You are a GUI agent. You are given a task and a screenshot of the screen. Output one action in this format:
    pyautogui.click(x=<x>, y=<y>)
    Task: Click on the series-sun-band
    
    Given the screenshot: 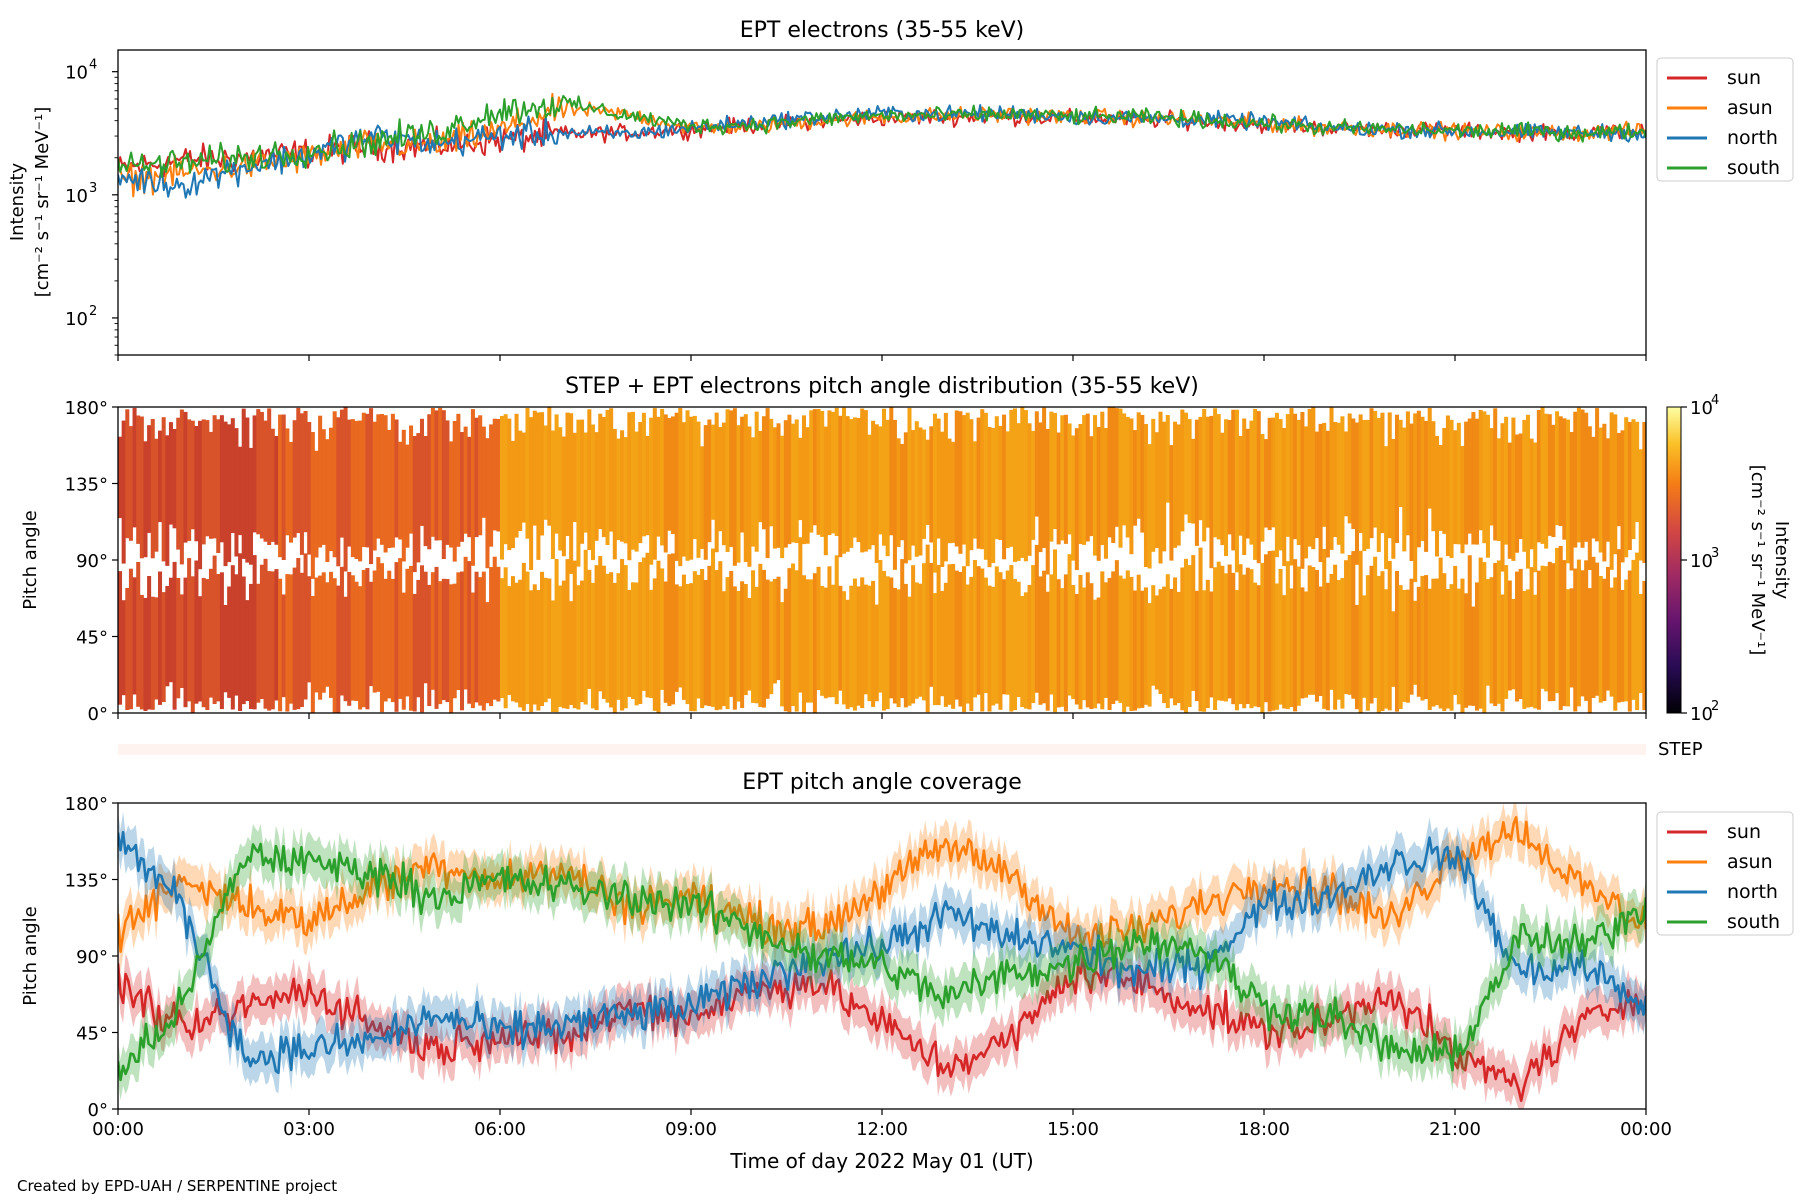 What is the action you would take?
    pyautogui.click(x=882, y=1022)
    